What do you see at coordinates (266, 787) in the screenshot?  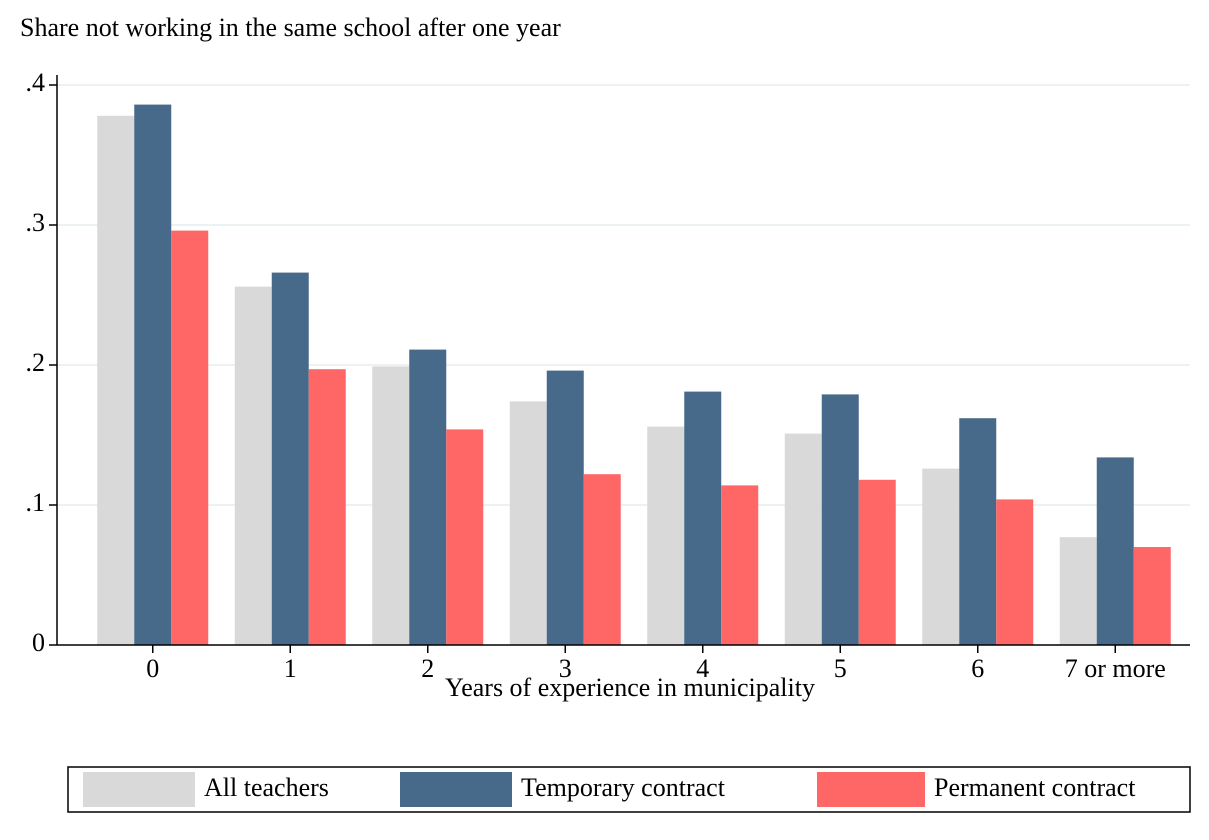 I see `legend-label: All teachers` at bounding box center [266, 787].